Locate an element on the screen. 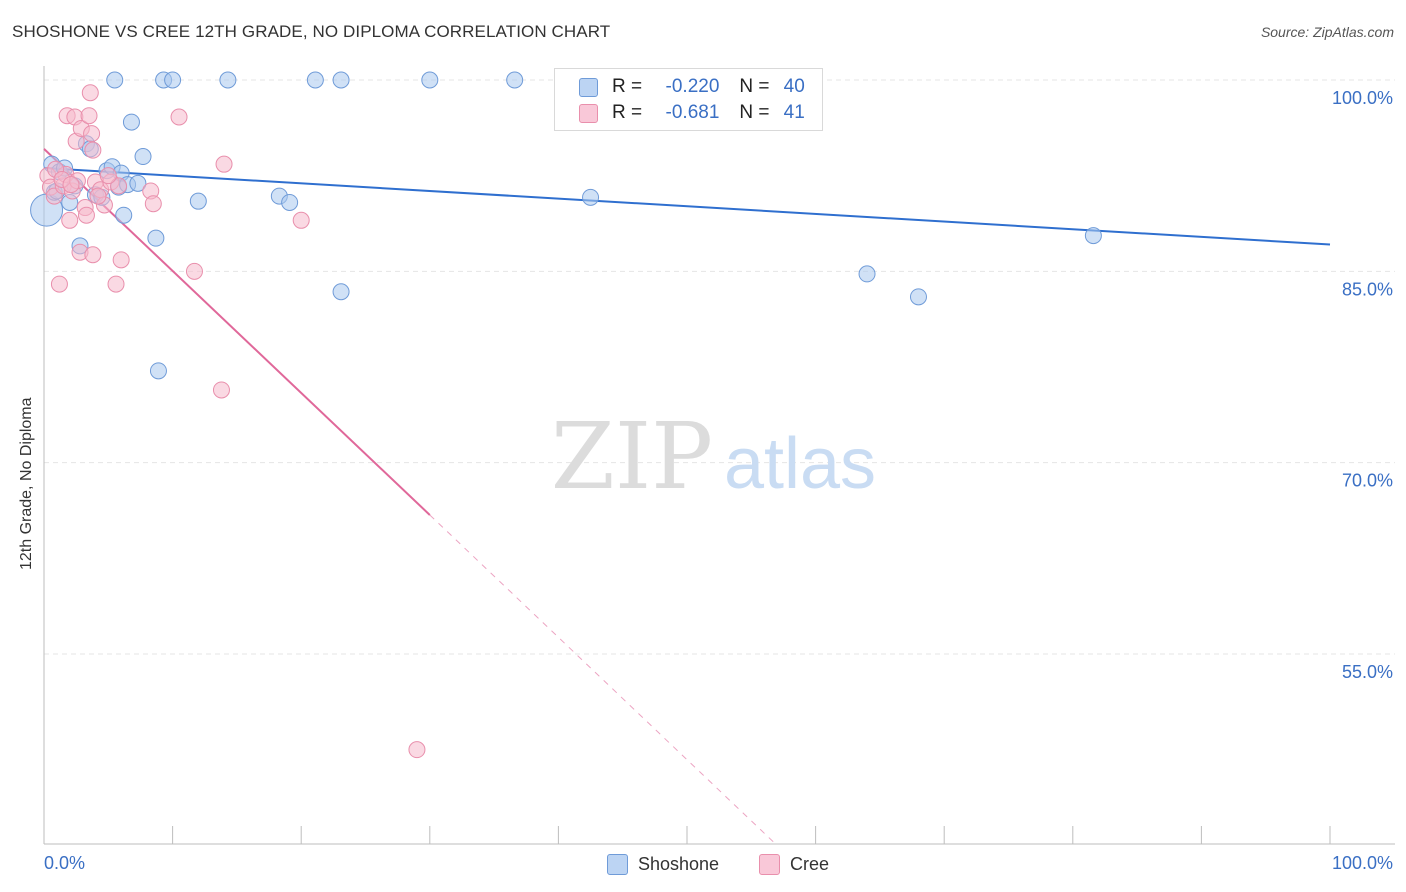  cree-legend-label: Cree is located at coordinates (810, 863).